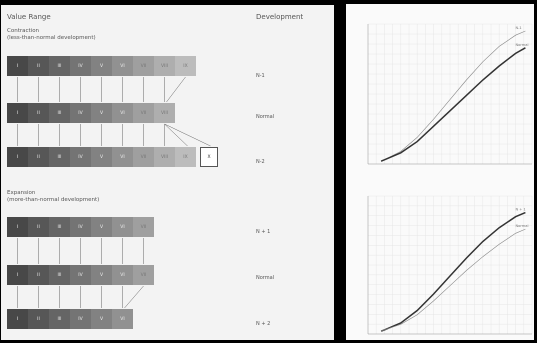 The height and width of the screenshot is (343, 537). I want to click on development-label: N-2, so click(260, 162).